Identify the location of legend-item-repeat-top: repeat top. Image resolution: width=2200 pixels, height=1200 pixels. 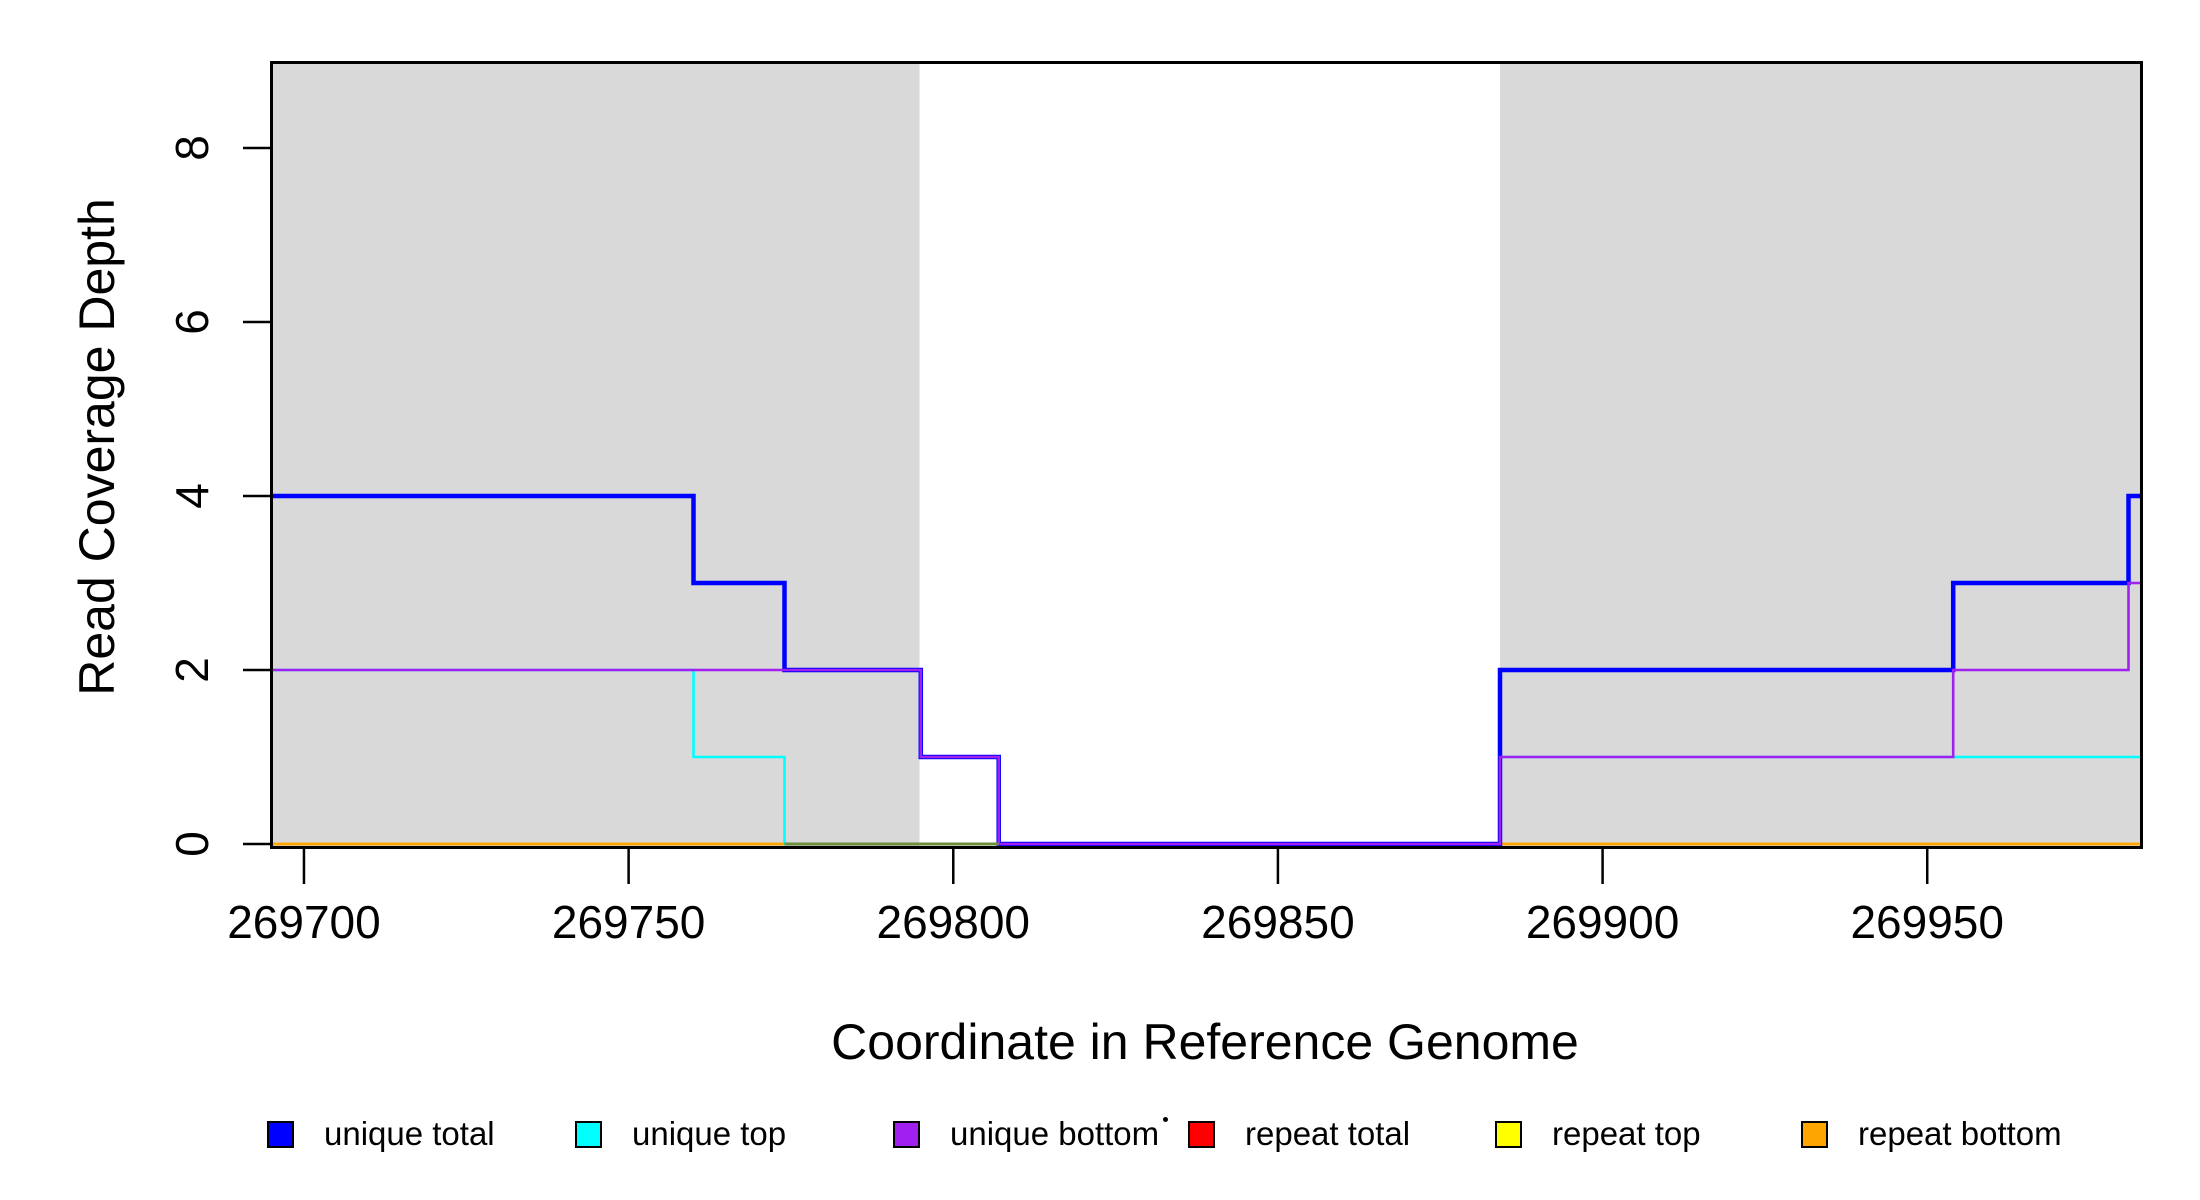
(1598, 1133).